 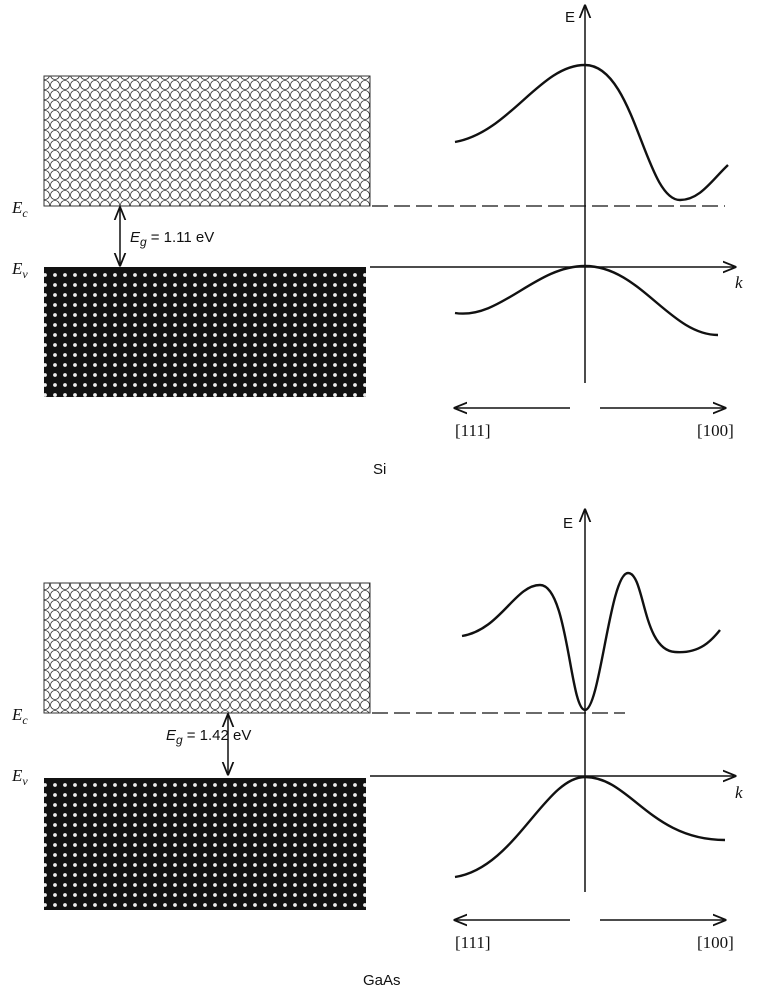 What do you see at coordinates (382, 980) in the screenshot?
I see `material-label: GaAs` at bounding box center [382, 980].